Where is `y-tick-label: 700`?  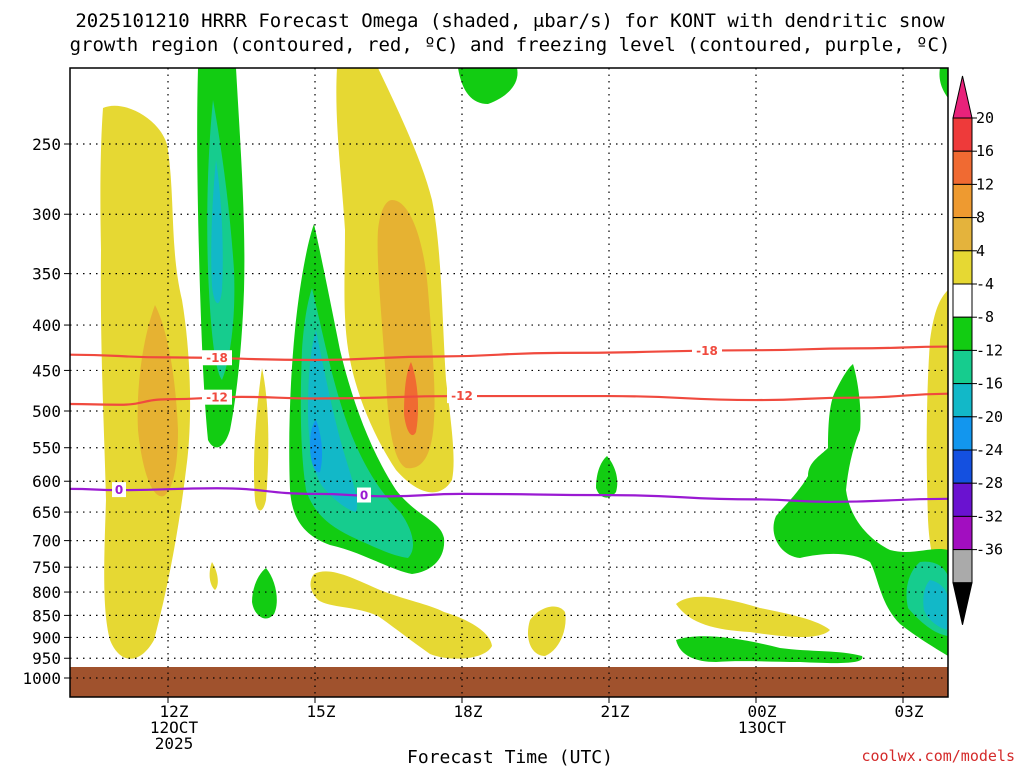
y-tick-label: 700 is located at coordinates (46, 541).